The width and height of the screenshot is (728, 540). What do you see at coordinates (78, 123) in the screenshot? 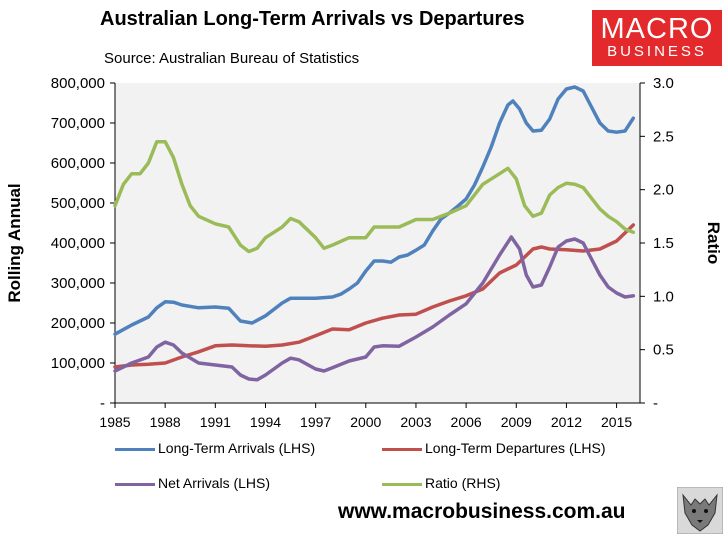
I see `y-tick-label: 700,000` at bounding box center [78, 123].